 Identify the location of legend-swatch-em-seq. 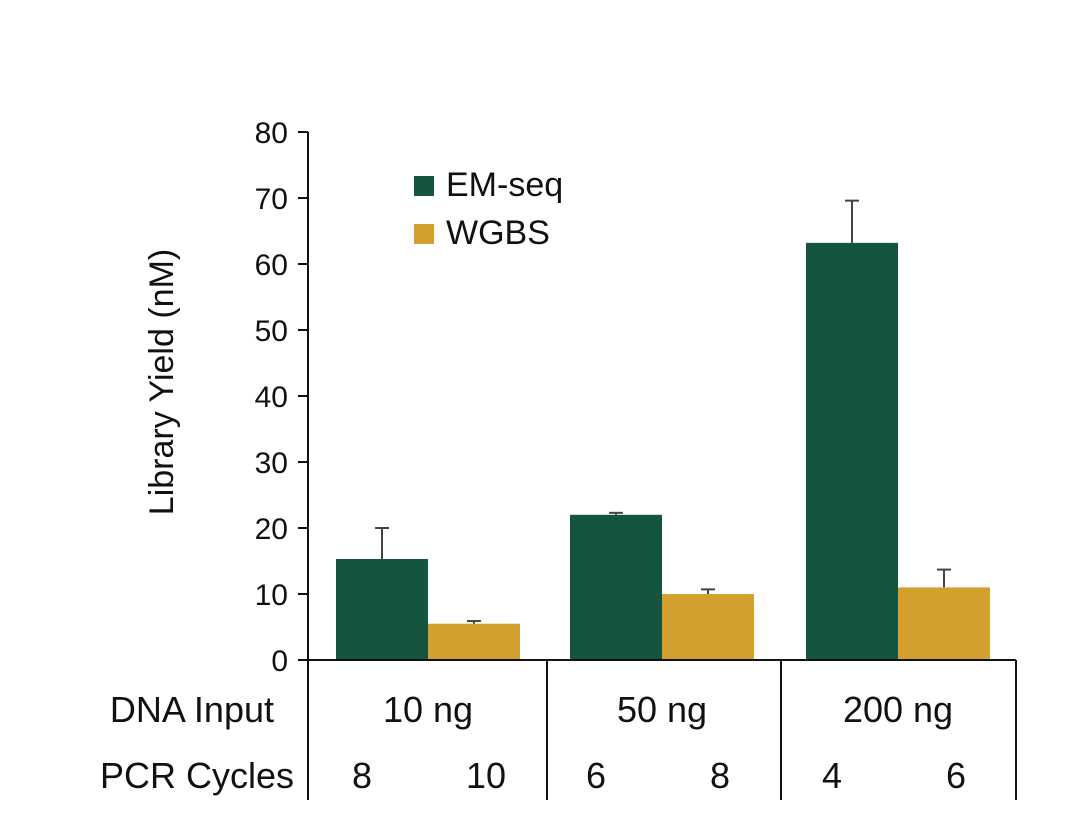
(424, 186).